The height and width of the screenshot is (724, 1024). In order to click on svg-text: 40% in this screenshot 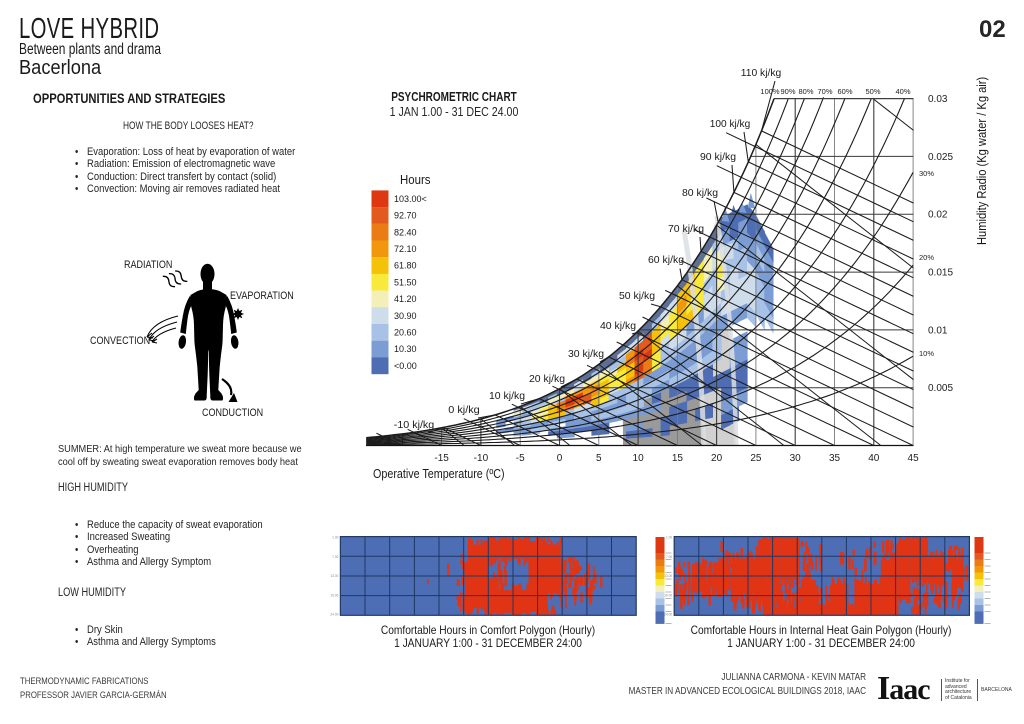, I will do `click(902, 91)`.